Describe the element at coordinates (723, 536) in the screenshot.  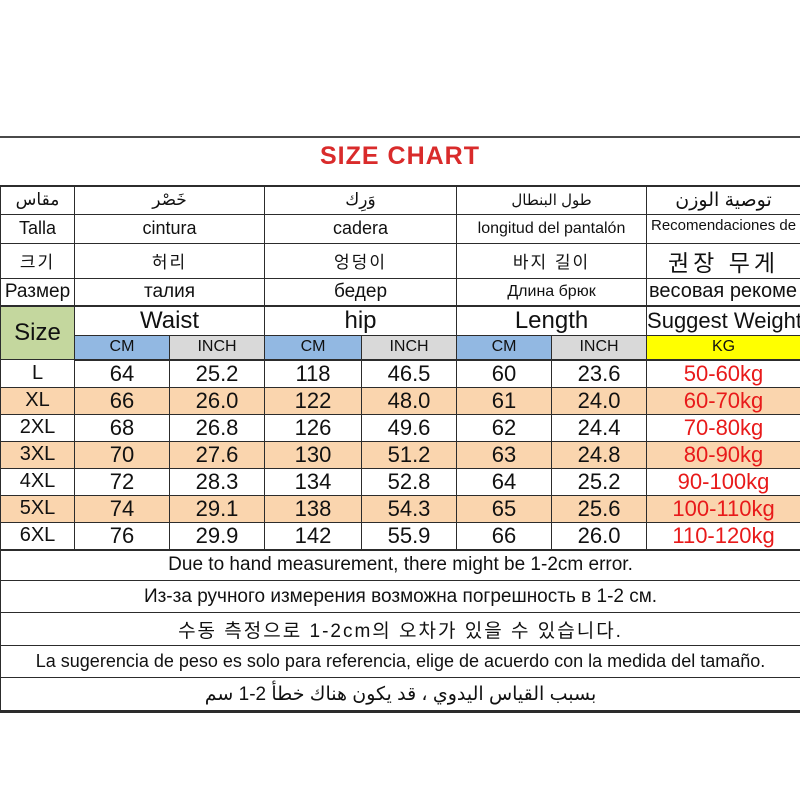
I see `weight-cell: 110-120kg` at that location.